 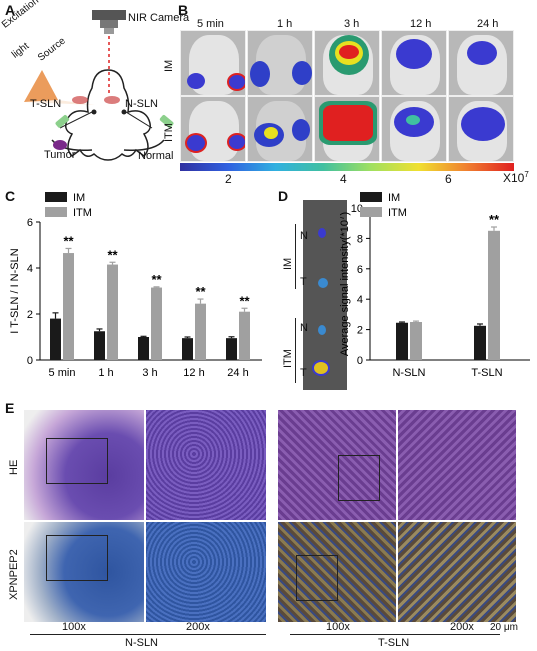 What do you see at coordinates (288, 263) in the screenshot?
I see `group-label-im: IM` at bounding box center [288, 263].